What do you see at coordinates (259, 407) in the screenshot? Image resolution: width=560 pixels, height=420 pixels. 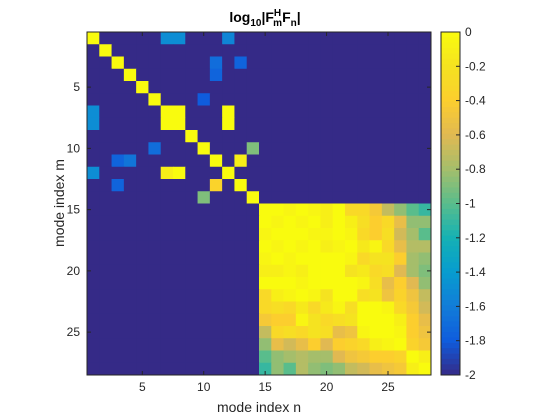 I see `x-axis-label: mode index n` at bounding box center [259, 407].